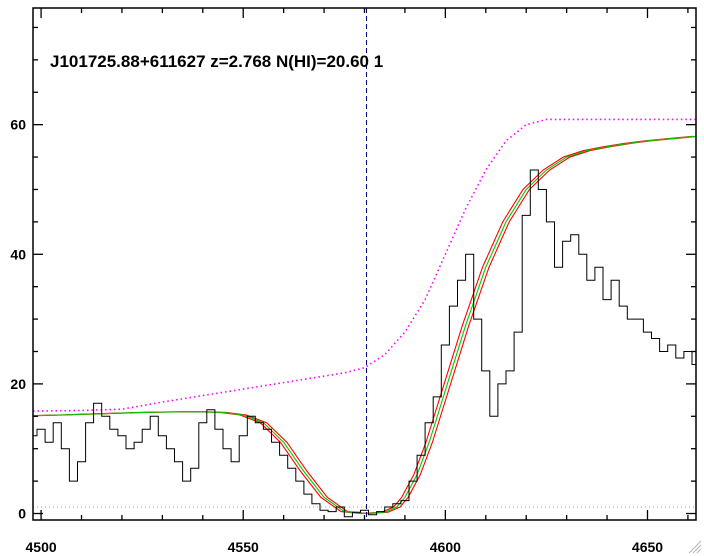  What do you see at coordinates (695, 547) in the screenshot?
I see `resize-grip-icon` at bounding box center [695, 547].